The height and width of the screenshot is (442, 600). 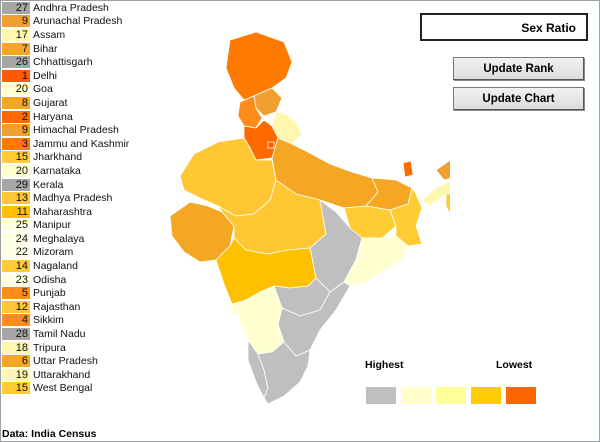 I want to click on map-region-tamil-nadu, so click(x=284, y=373).